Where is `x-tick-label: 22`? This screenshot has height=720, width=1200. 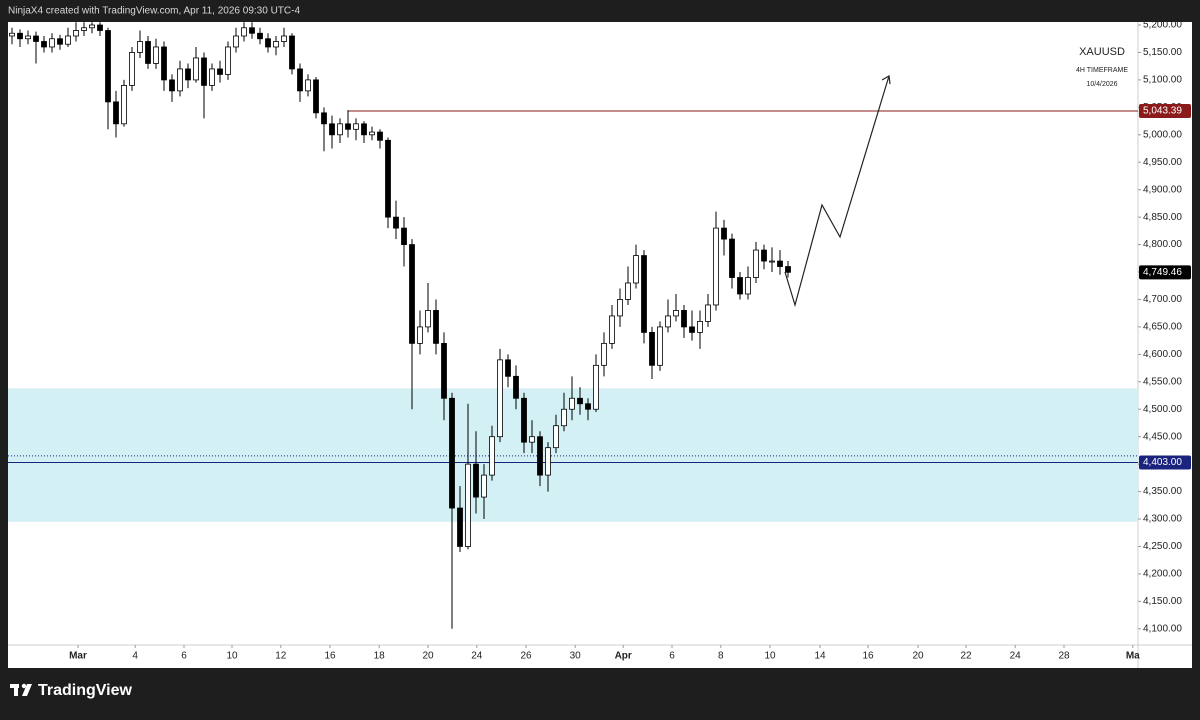
x-tick-label: 22 is located at coordinates (966, 656).